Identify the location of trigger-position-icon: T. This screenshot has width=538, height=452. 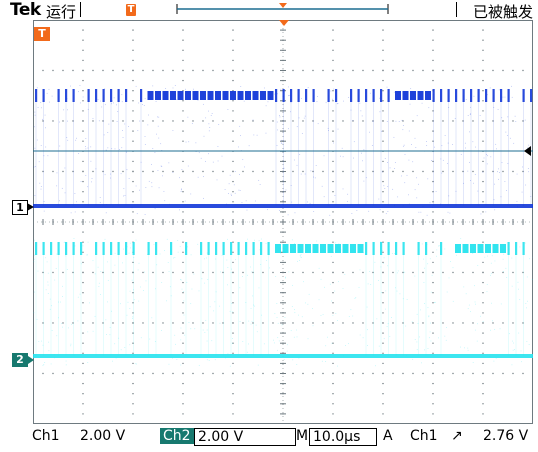
(131, 10).